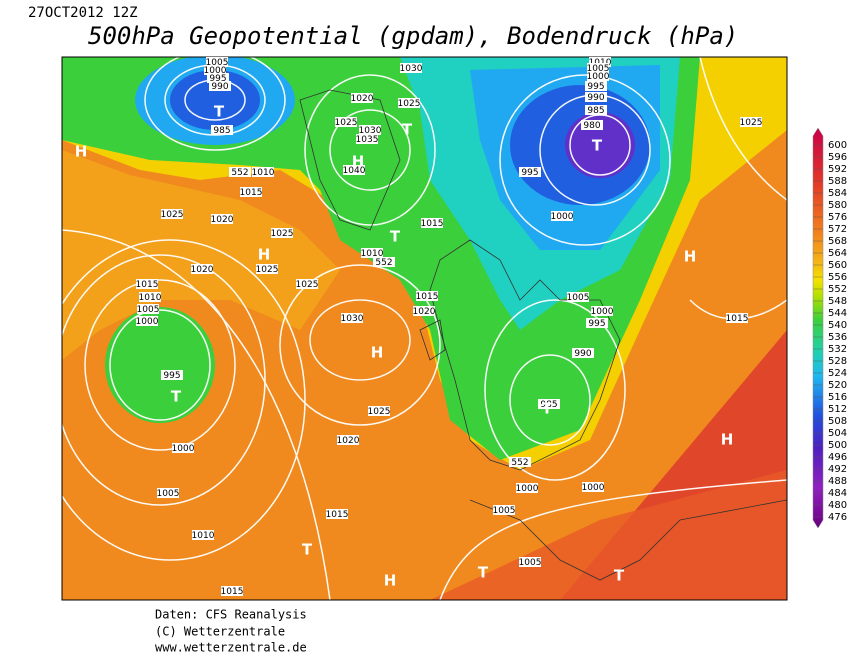 Image resolution: width=850 pixels, height=657 pixels. I want to click on isobar-label-text: 552, so click(519, 463).